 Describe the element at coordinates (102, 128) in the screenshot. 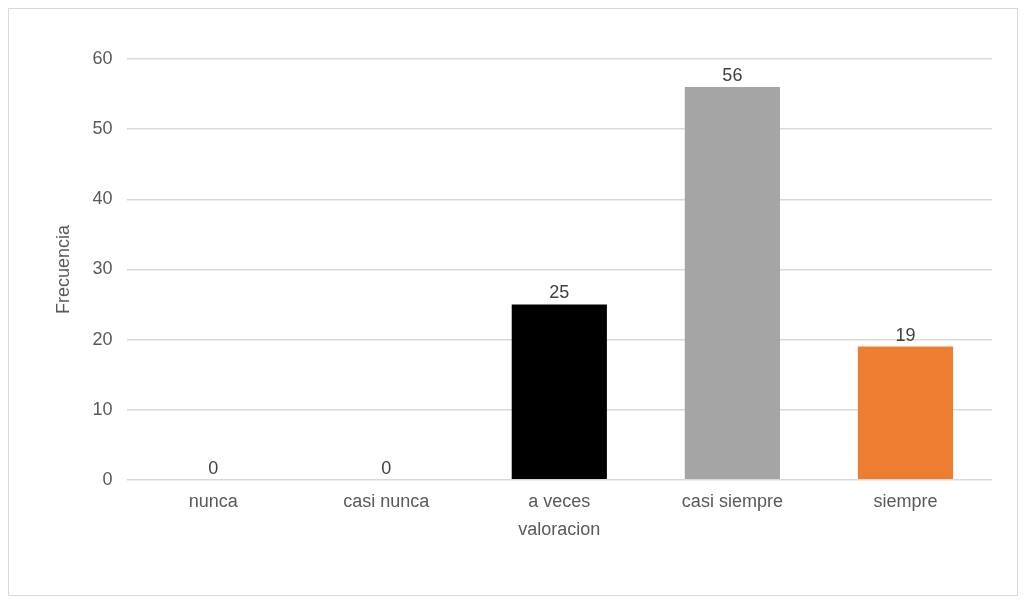

I see `y-tick-label: 50` at that location.